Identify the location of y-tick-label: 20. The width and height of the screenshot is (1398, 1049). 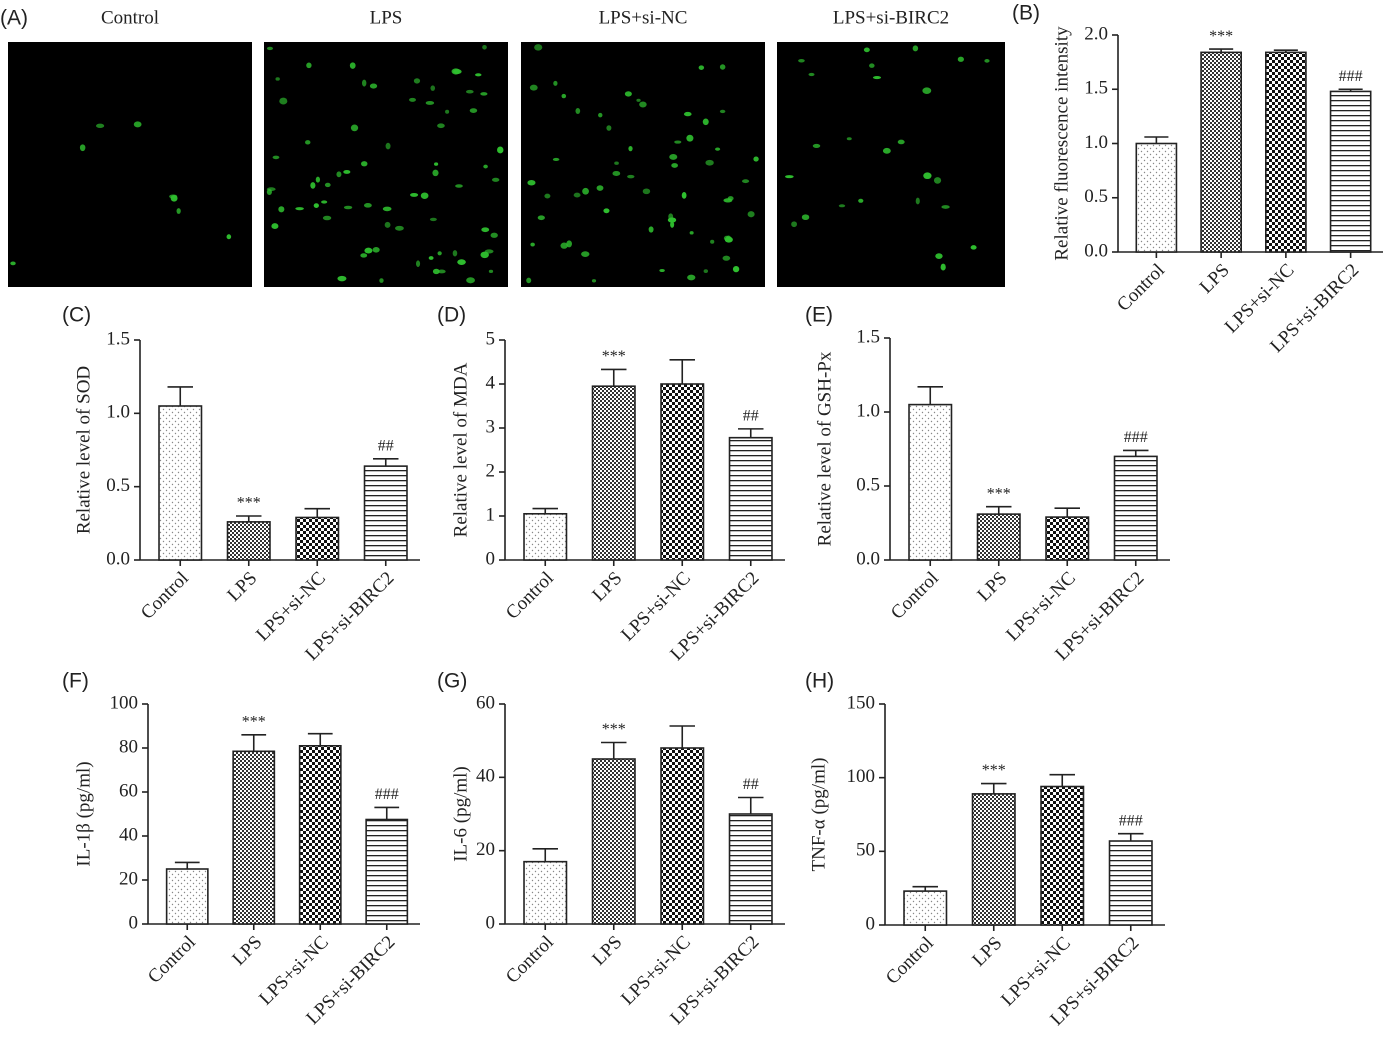
(485, 849).